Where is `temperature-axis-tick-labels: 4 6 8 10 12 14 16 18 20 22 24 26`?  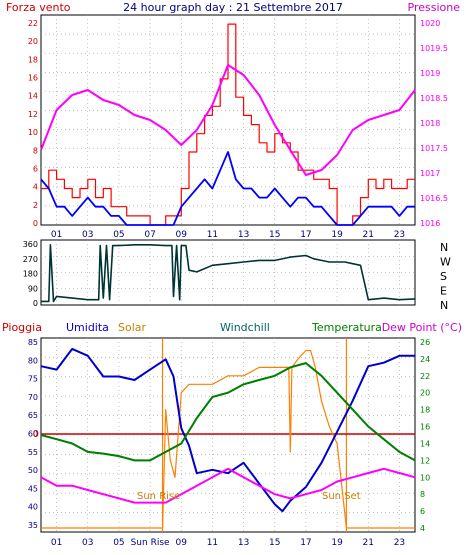 temperature-axis-tick-labels: 4 6 8 10 12 14 16 18 20 22 24 26 is located at coordinates (425, 435).